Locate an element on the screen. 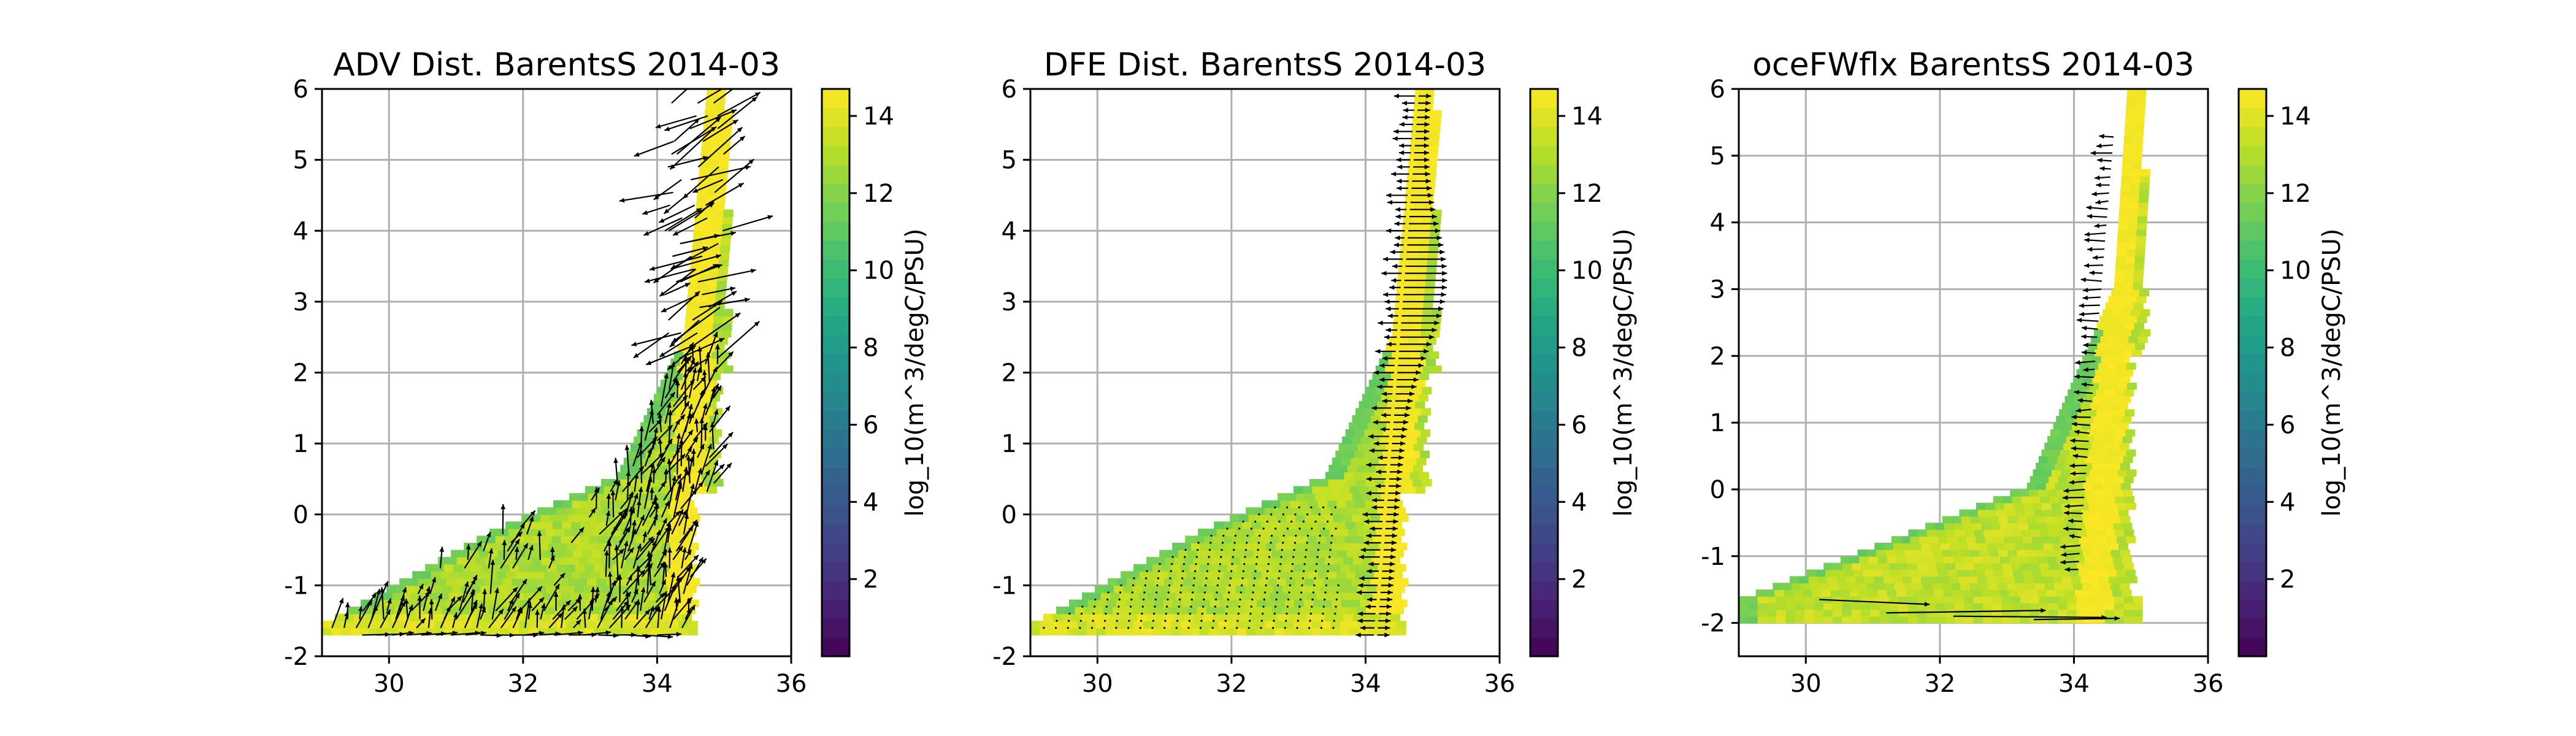 This screenshot has width=2576, height=736. y-tick-label: 2 is located at coordinates (1717, 356).